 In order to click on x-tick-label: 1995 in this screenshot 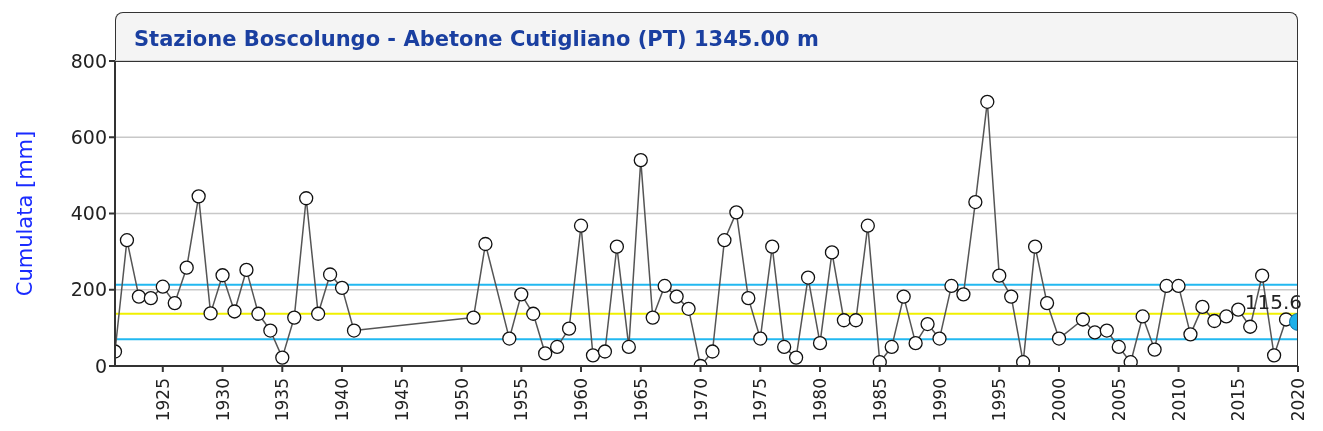, I will do `click(999, 400)`.